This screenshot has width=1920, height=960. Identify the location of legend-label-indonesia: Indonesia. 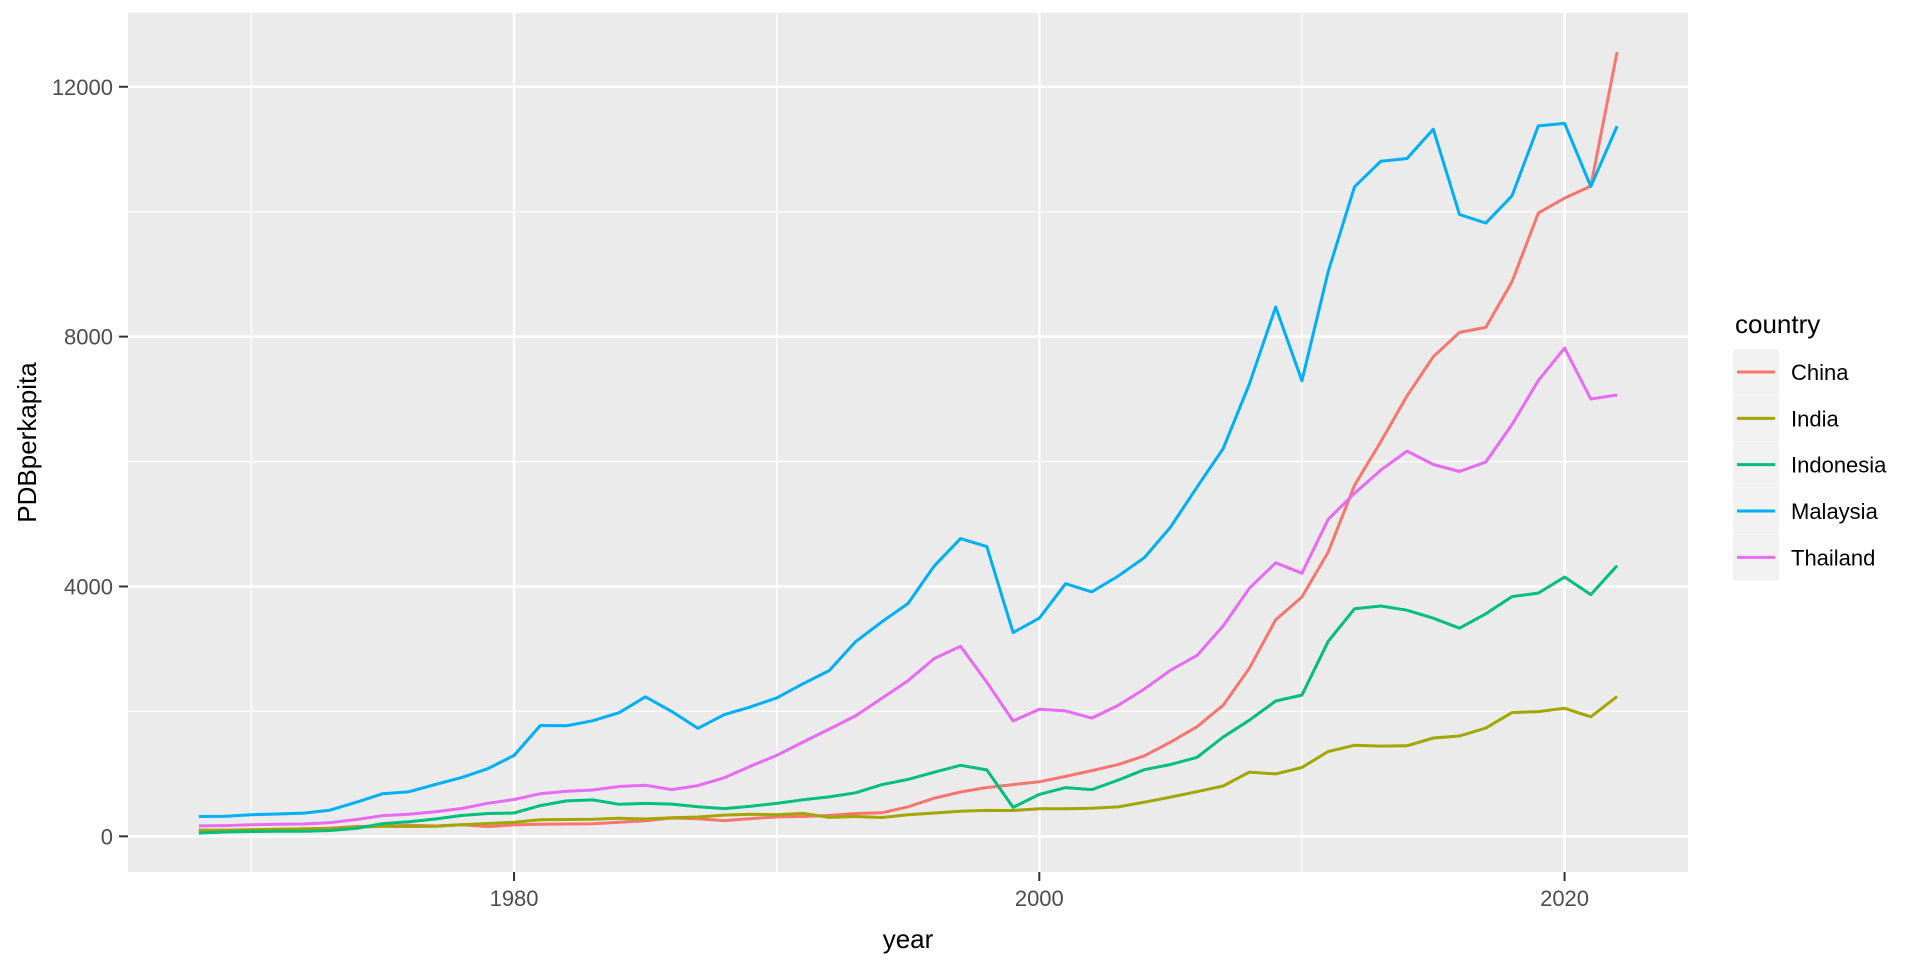
(1839, 465).